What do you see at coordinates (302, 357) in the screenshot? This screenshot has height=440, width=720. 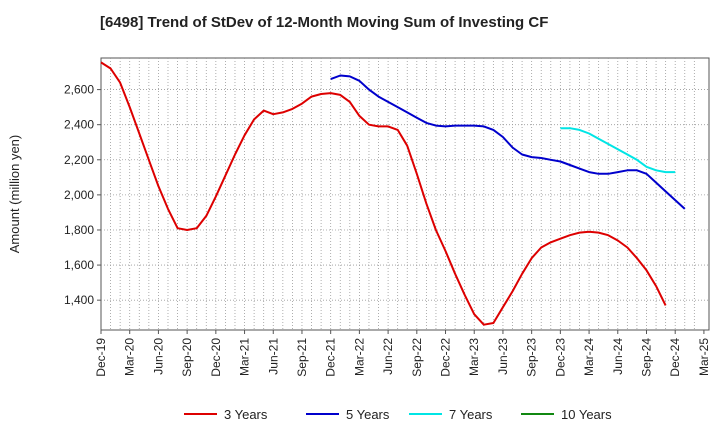 I see `x-tick-label: Sep-21` at bounding box center [302, 357].